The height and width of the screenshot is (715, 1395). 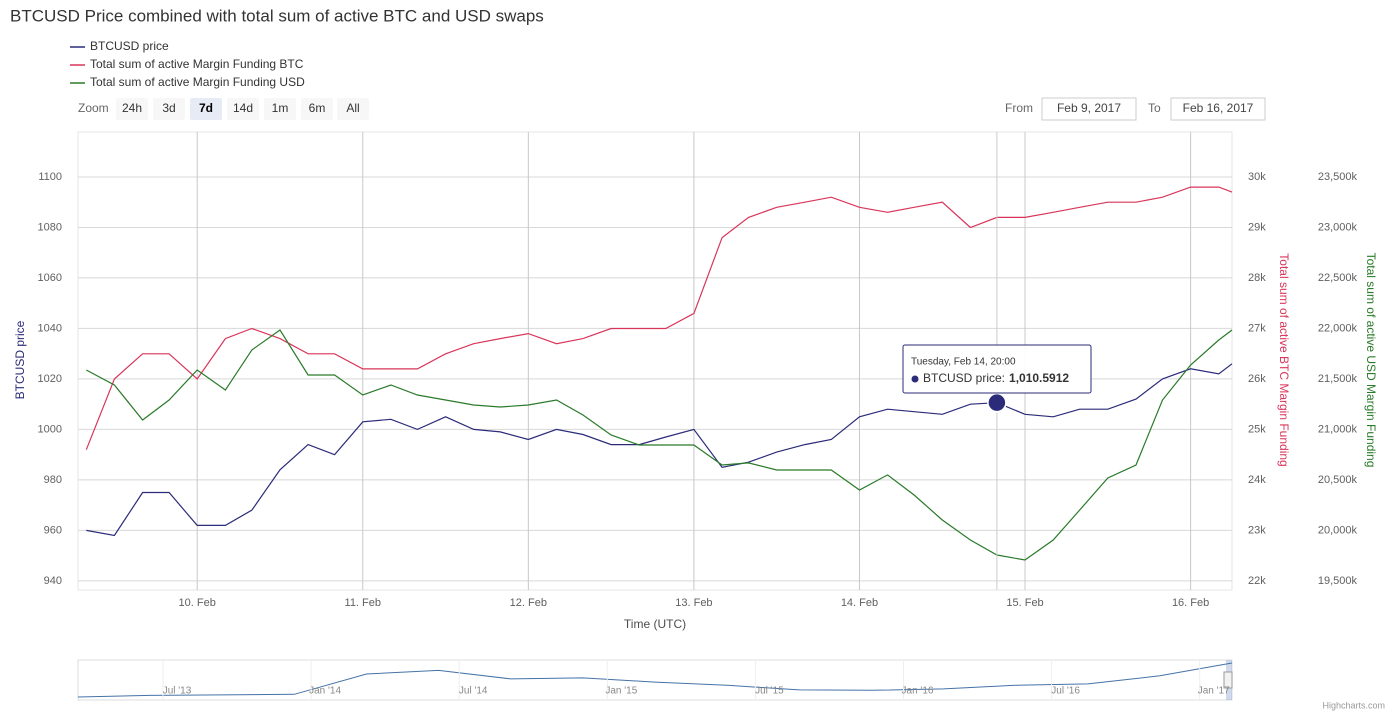 I want to click on y2-tick-label: 23k, so click(x=1257, y=530).